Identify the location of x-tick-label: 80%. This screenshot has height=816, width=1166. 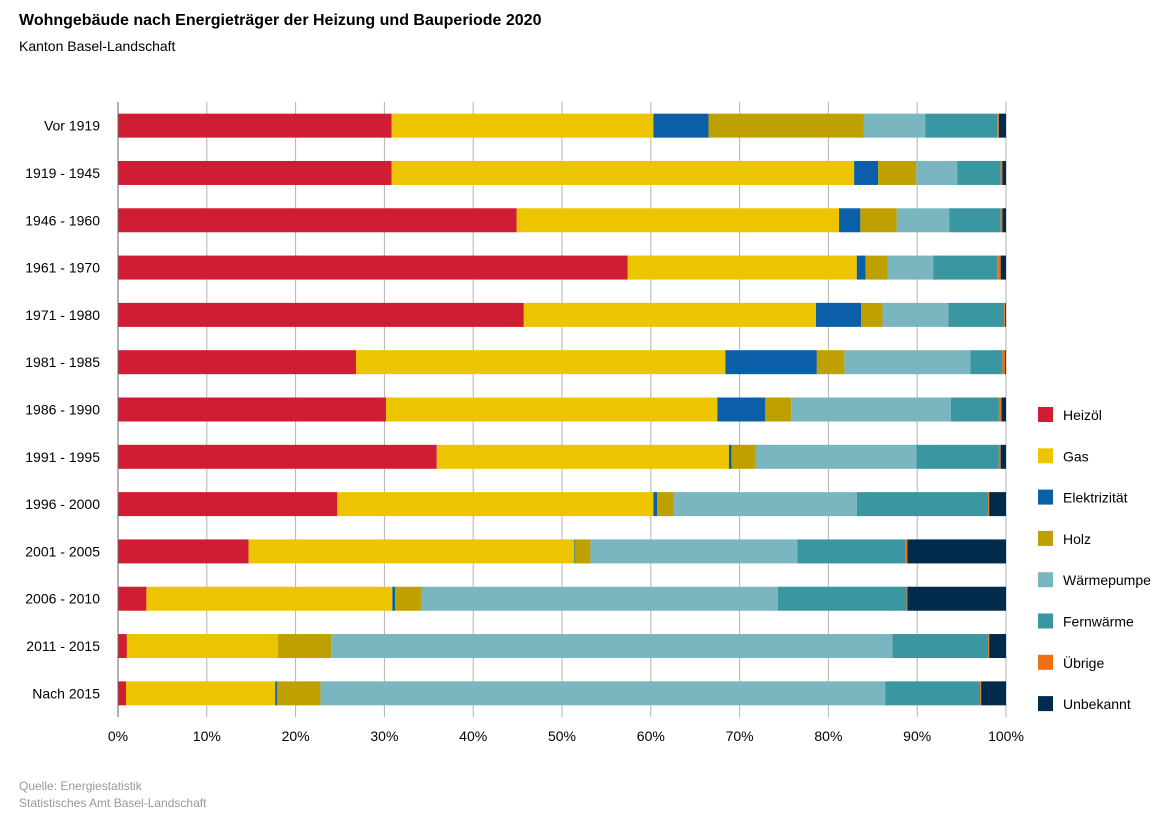
(828, 736).